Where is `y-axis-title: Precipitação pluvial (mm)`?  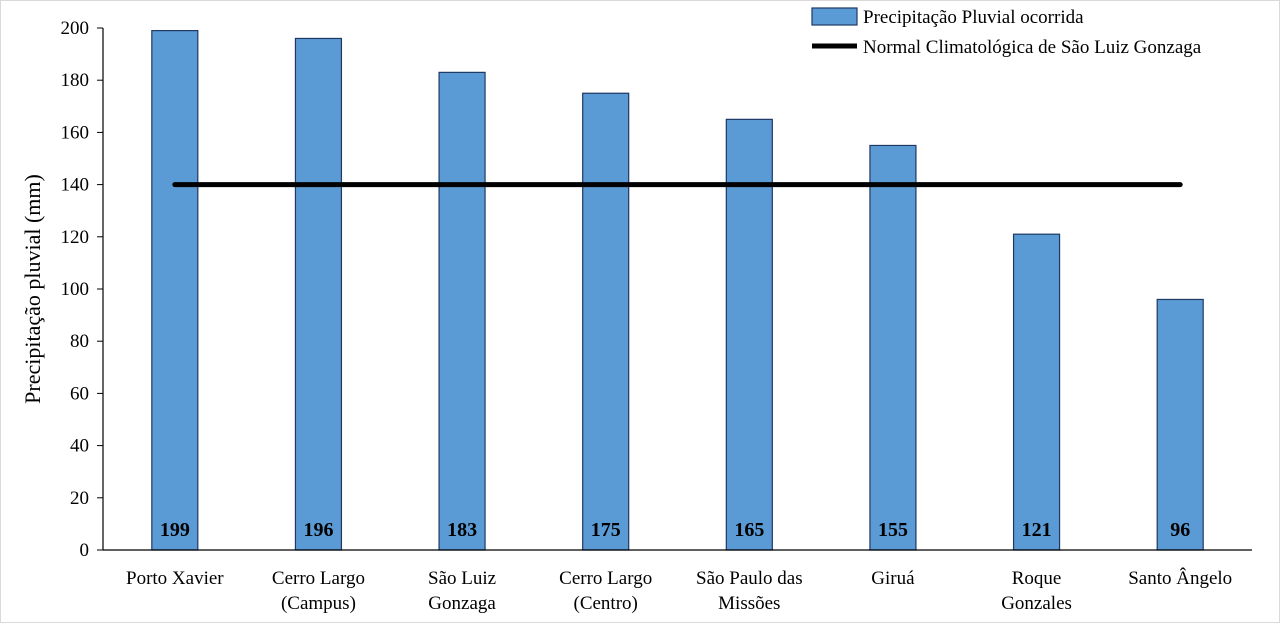 y-axis-title: Precipitação pluvial (mm) is located at coordinates (32, 289).